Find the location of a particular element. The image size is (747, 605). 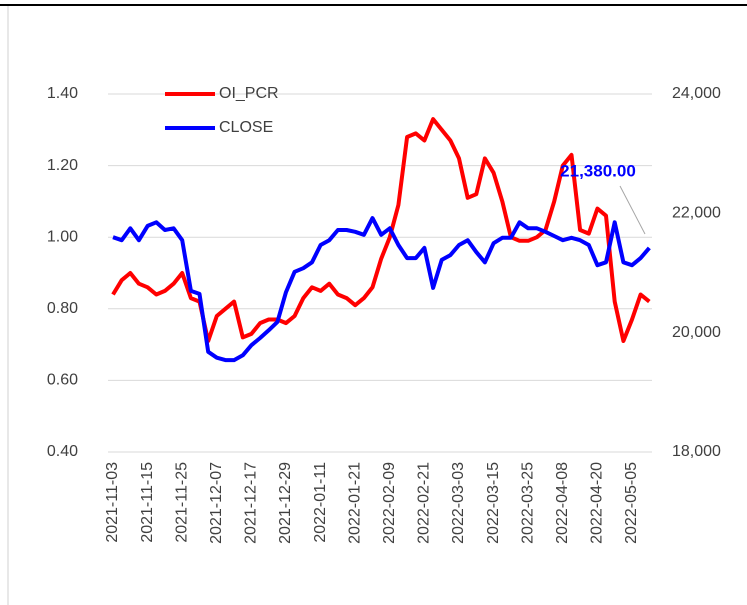

x-tick-label: 2022-04-08 is located at coordinates (562, 503).